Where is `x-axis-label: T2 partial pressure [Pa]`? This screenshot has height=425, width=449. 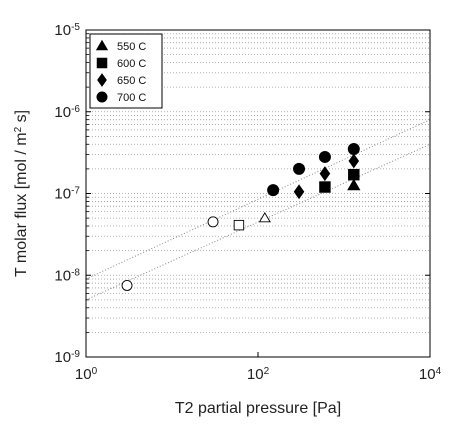
x-axis-label: T2 partial pressure [Pa] is located at coordinates (258, 408).